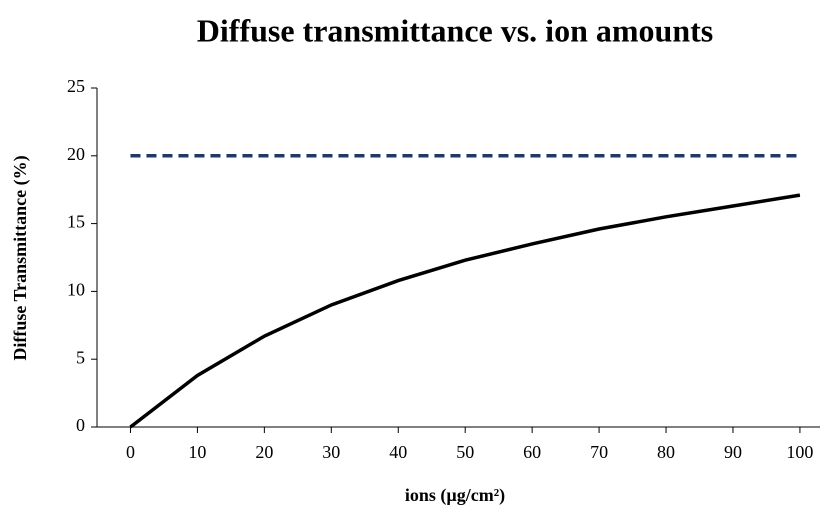 The image size is (821, 511). What do you see at coordinates (532, 452) in the screenshot?
I see `x-tick-label: 60` at bounding box center [532, 452].